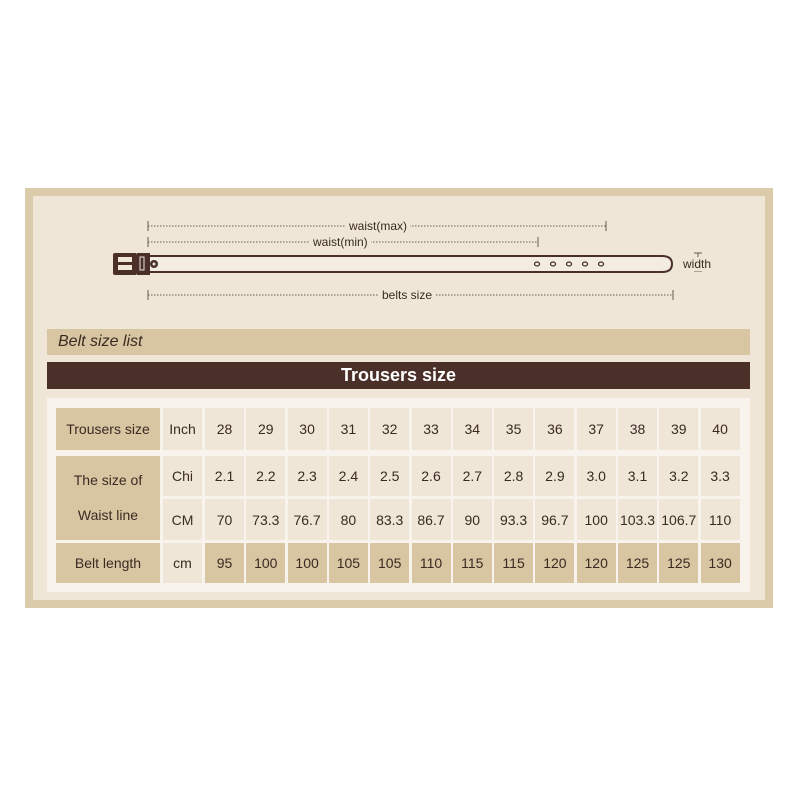  I want to click on cm-value-cell: 96.7, so click(555, 519).